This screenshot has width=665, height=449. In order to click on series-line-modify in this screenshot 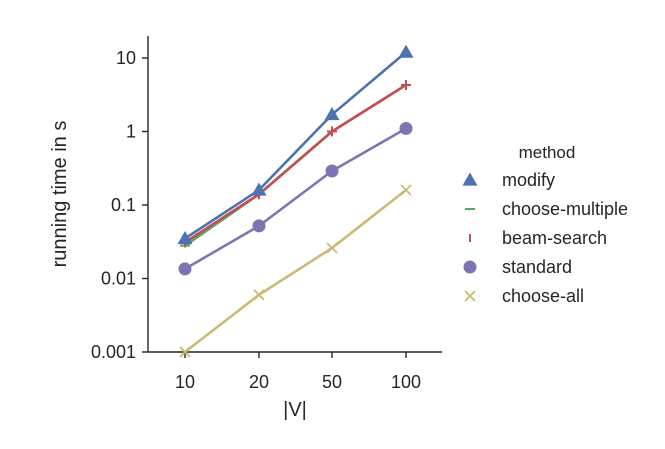, I will do `click(295, 145)`.